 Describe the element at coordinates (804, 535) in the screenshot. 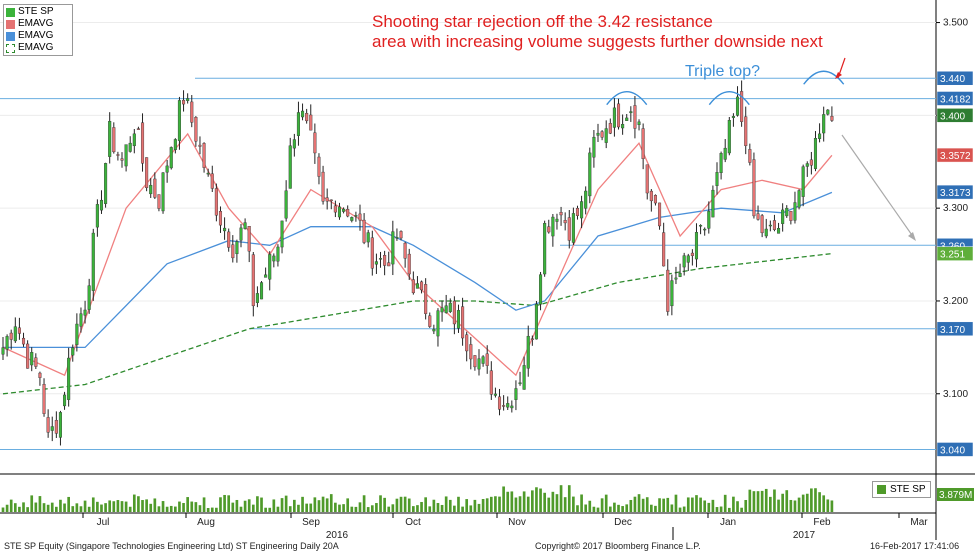

I see `x-year-label: 2017` at that location.